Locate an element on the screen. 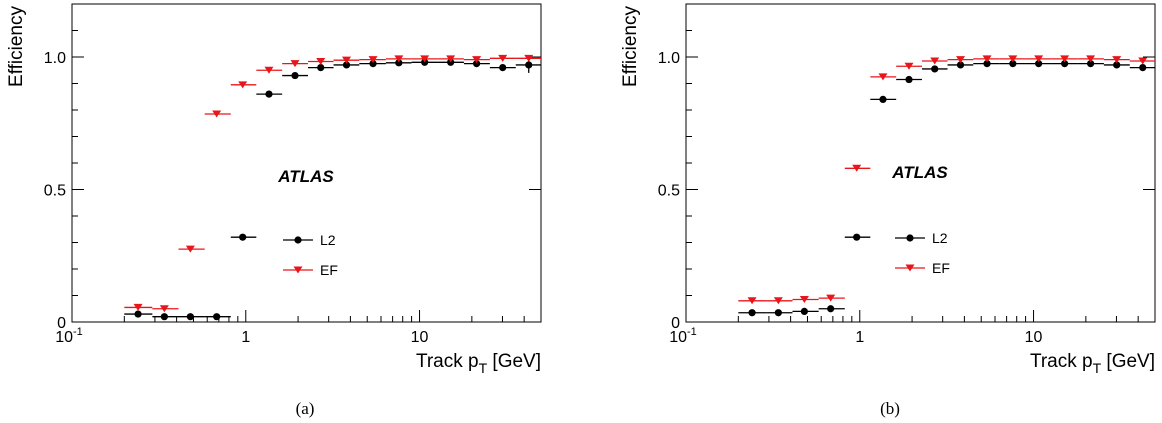 Image resolution: width=1162 pixels, height=423 pixels. panel-caption: (a) is located at coordinates (305, 408).